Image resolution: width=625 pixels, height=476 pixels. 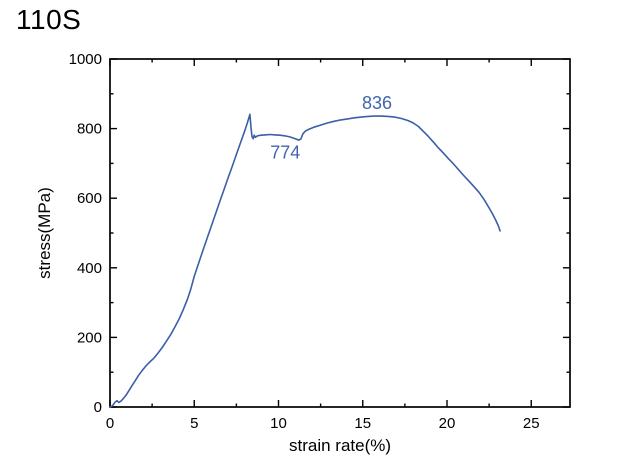 I want to click on annotation-836: 836, so click(x=377, y=103).